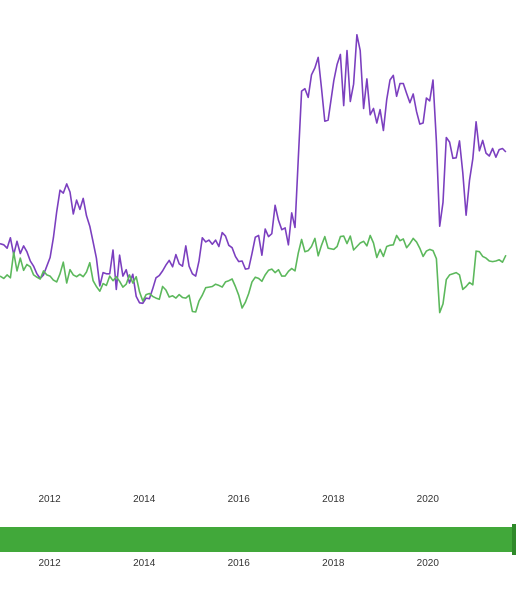 The width and height of the screenshot is (523, 600). I want to click on navigator-x-axis: 2012 2014 2016 2018 2020, so click(238, 563).